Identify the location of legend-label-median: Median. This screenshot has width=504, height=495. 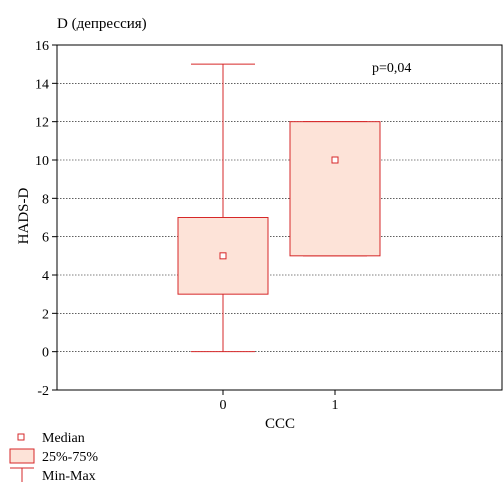
(63, 438).